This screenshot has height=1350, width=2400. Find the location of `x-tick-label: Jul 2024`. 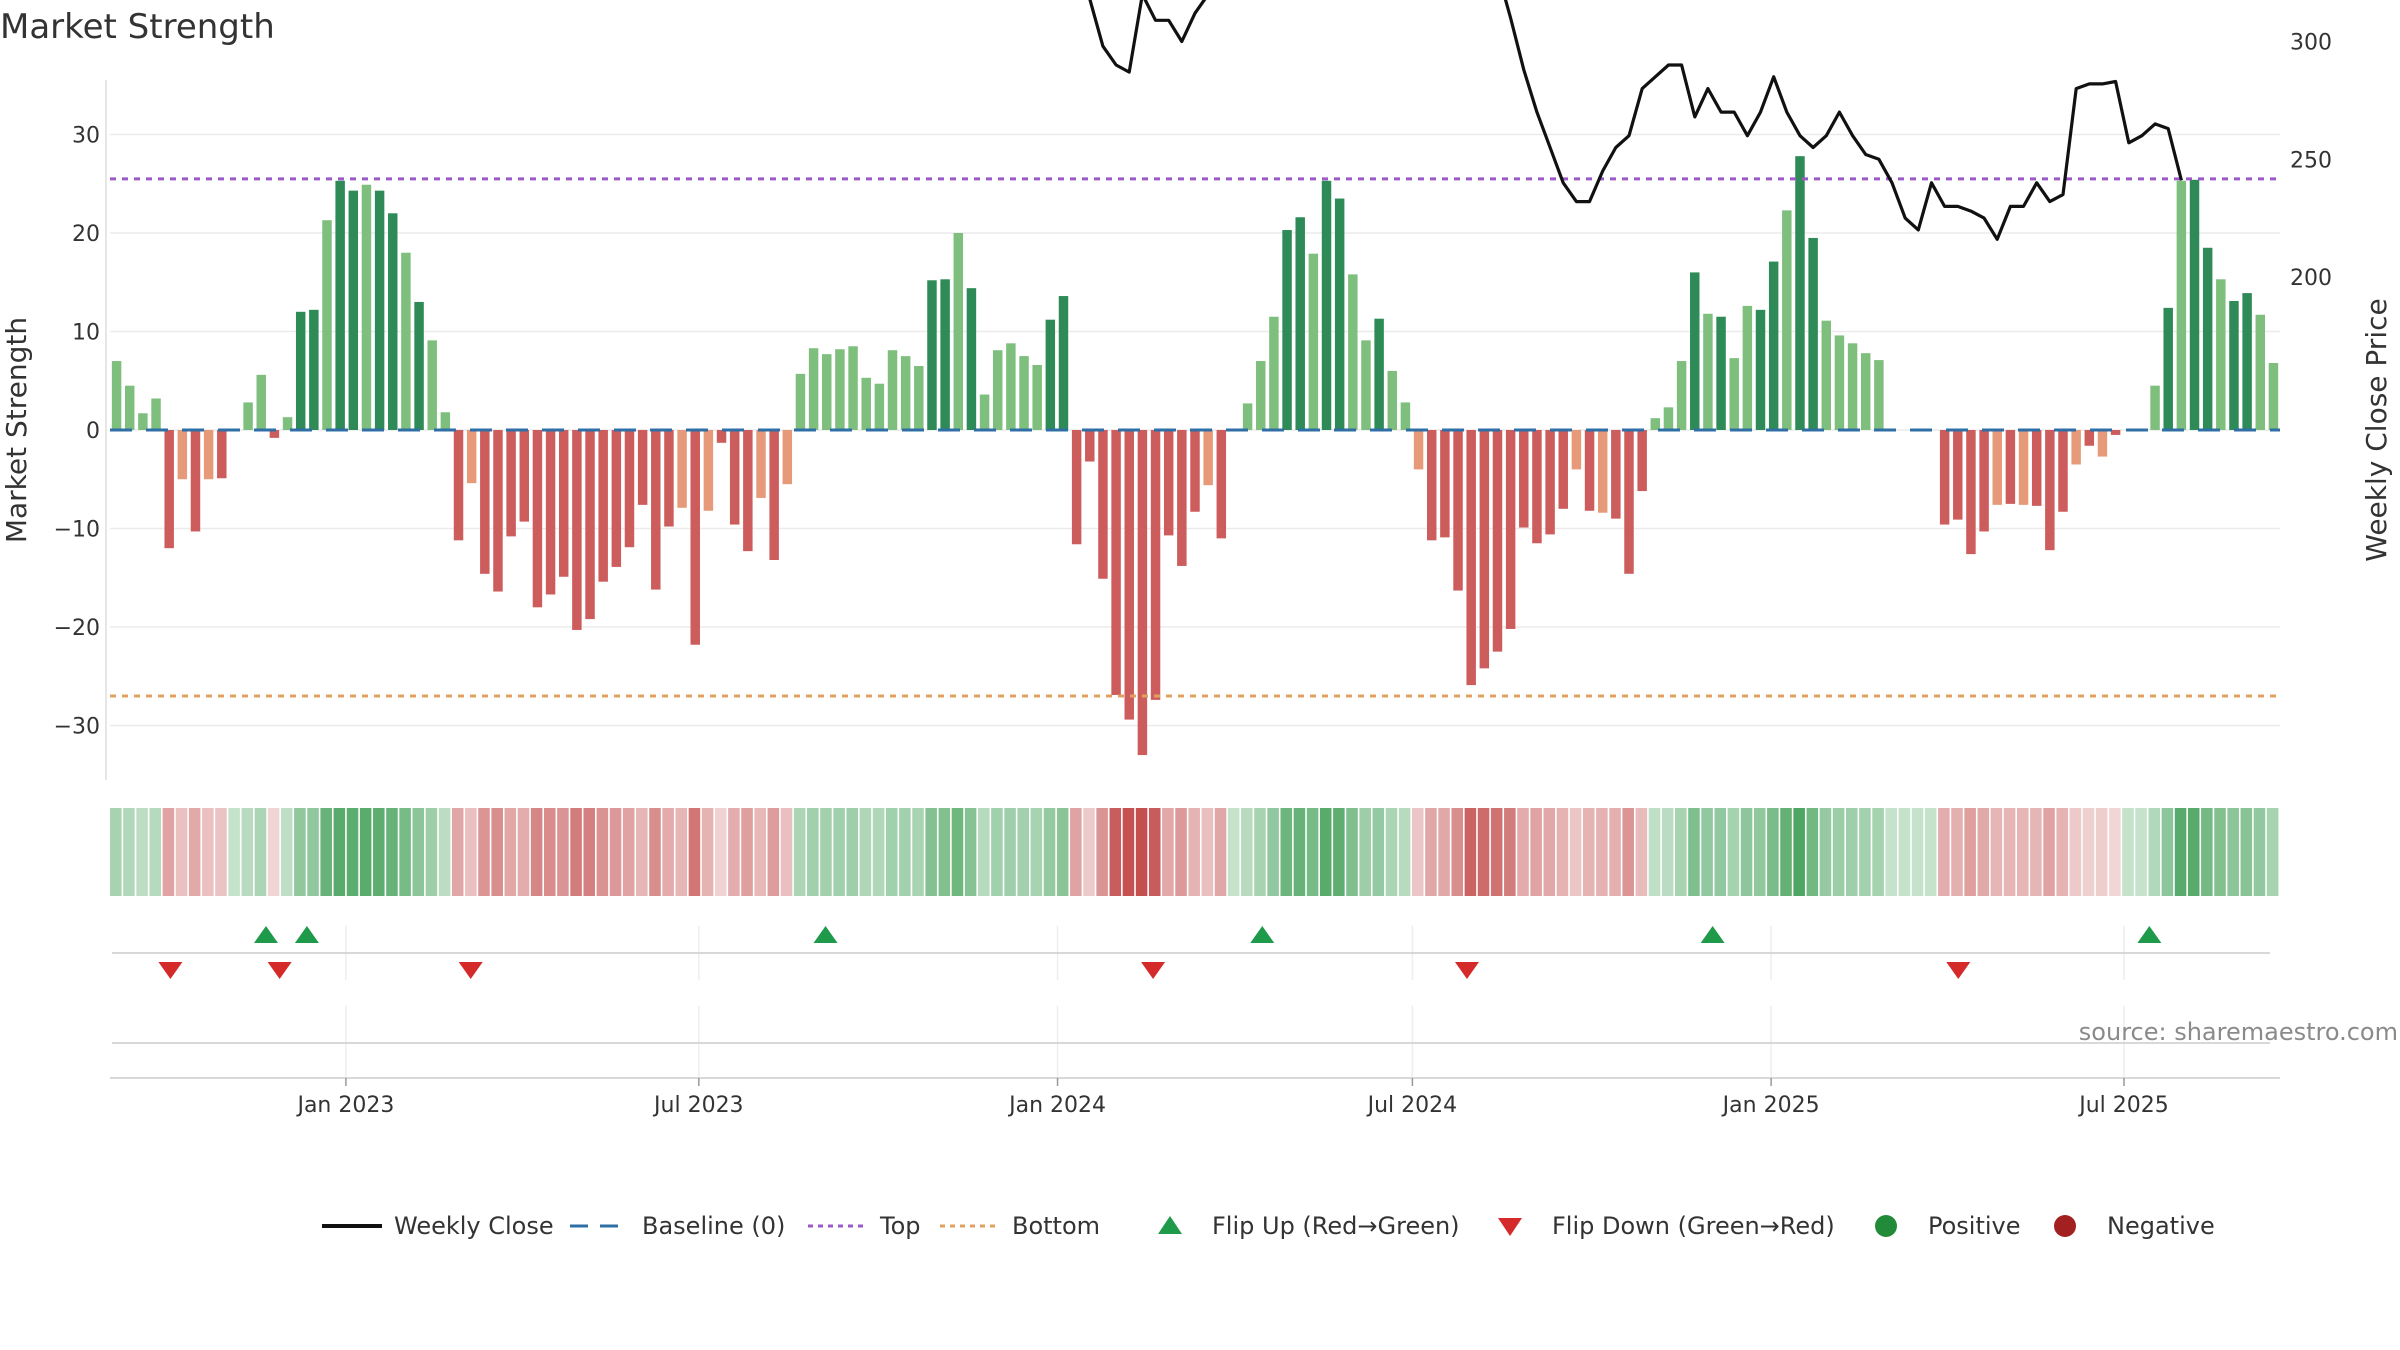

x-tick-label: Jul 2024 is located at coordinates (1412, 1105).